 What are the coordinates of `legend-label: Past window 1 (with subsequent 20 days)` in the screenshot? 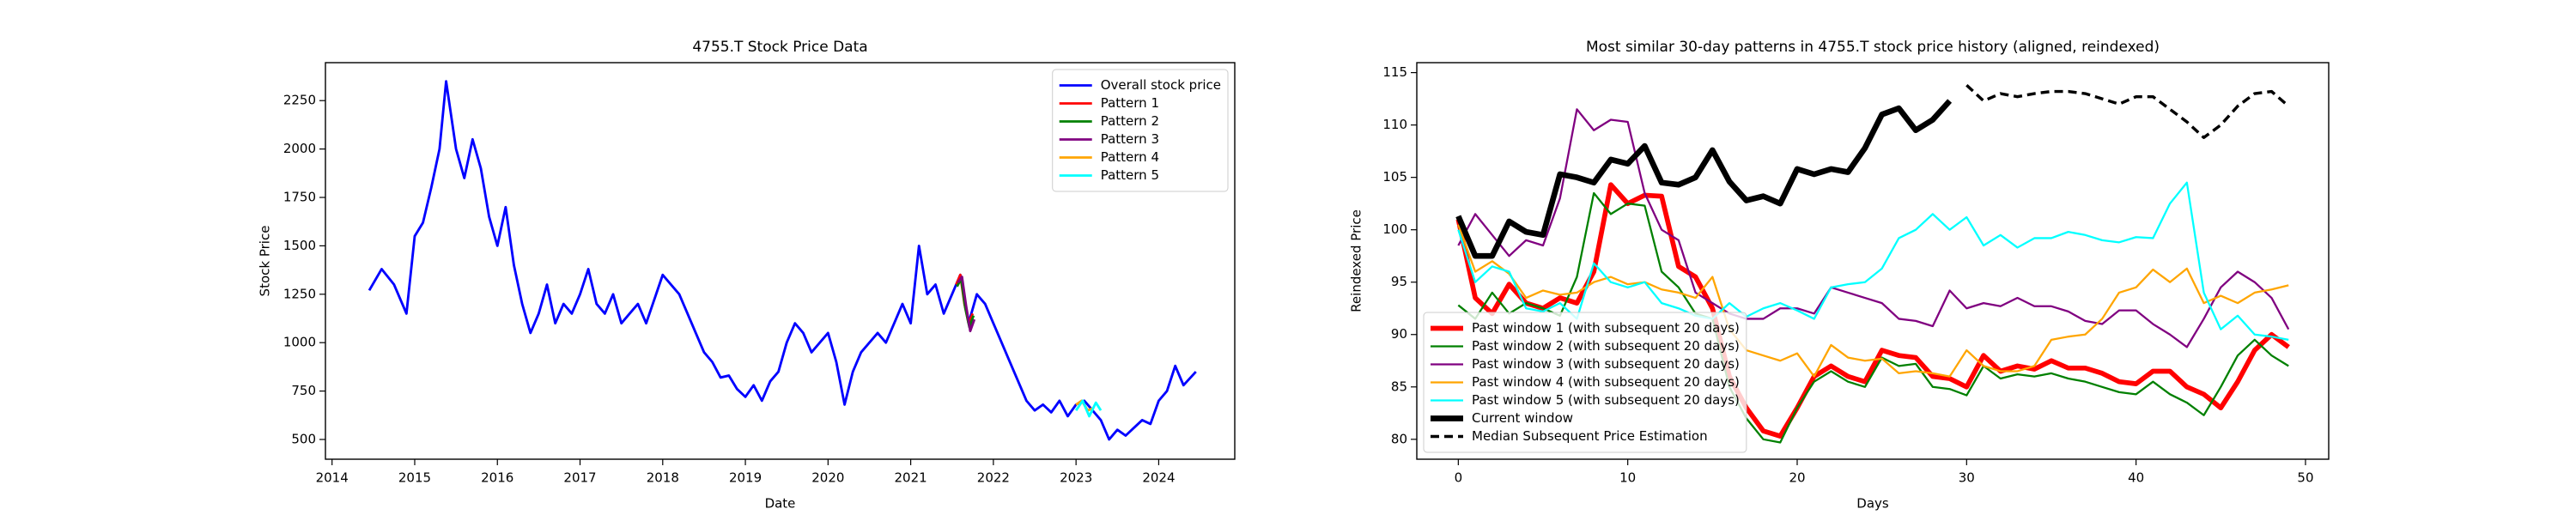 It's located at (1606, 328).